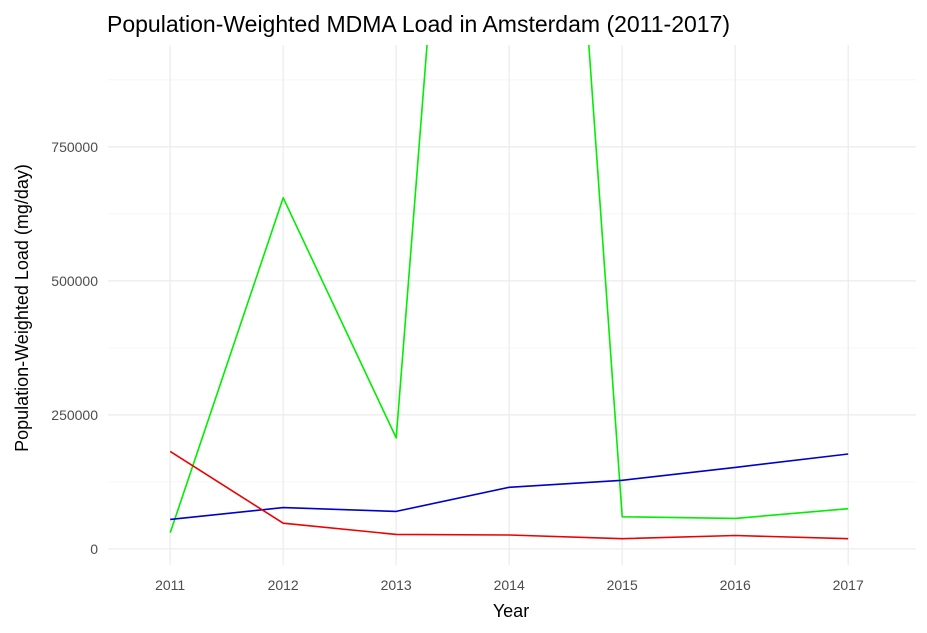 This screenshot has width=927, height=633. Describe the element at coordinates (74, 147) in the screenshot. I see `y-tick-label: 750000` at that location.